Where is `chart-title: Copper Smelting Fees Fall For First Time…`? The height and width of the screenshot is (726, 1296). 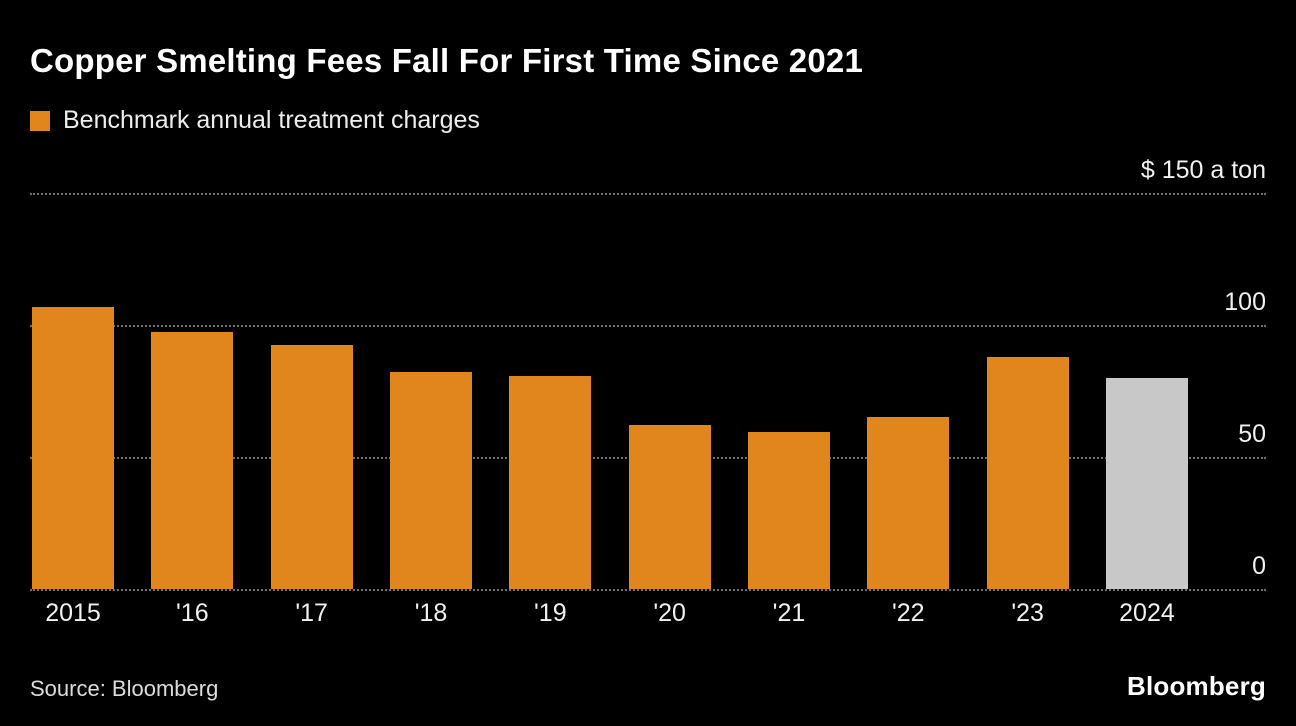 chart-title: Copper Smelting Fees Fall For First Time… is located at coordinates (447, 60).